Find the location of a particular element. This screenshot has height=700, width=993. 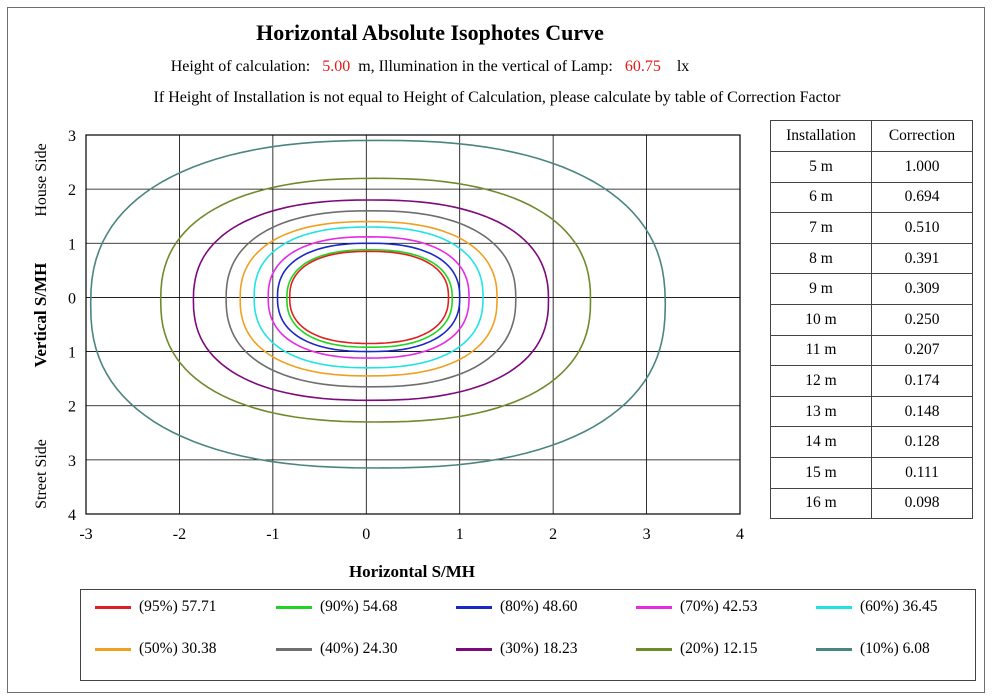

x-tick-label: 1 is located at coordinates (460, 534).